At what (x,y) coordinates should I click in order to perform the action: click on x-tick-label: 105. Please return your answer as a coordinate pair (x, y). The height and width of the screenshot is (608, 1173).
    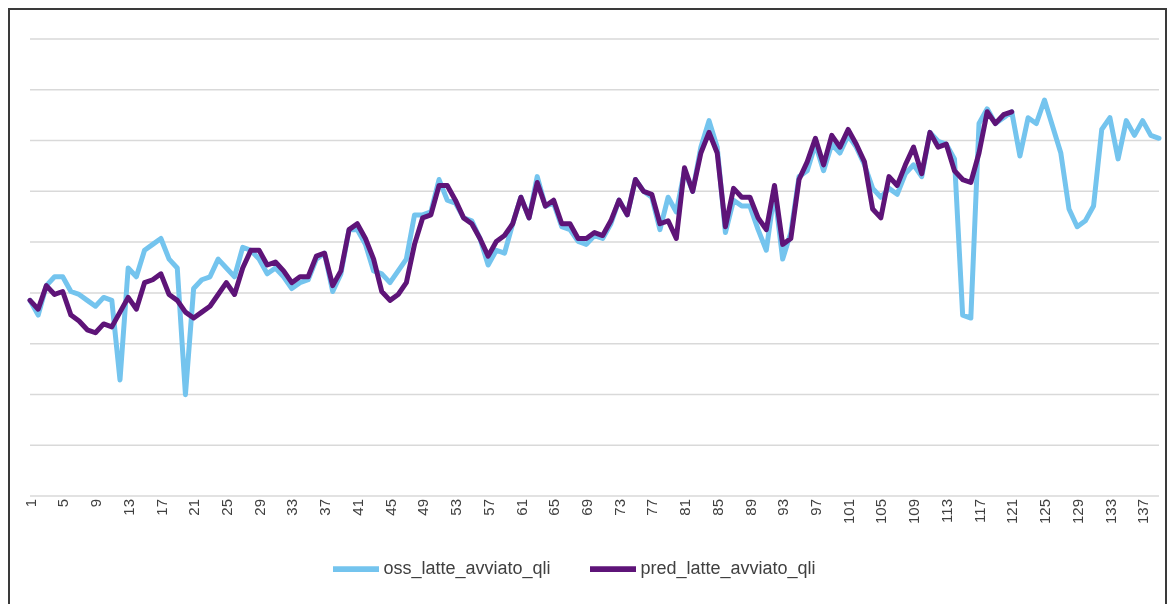
    Looking at the image, I should click on (881, 512).